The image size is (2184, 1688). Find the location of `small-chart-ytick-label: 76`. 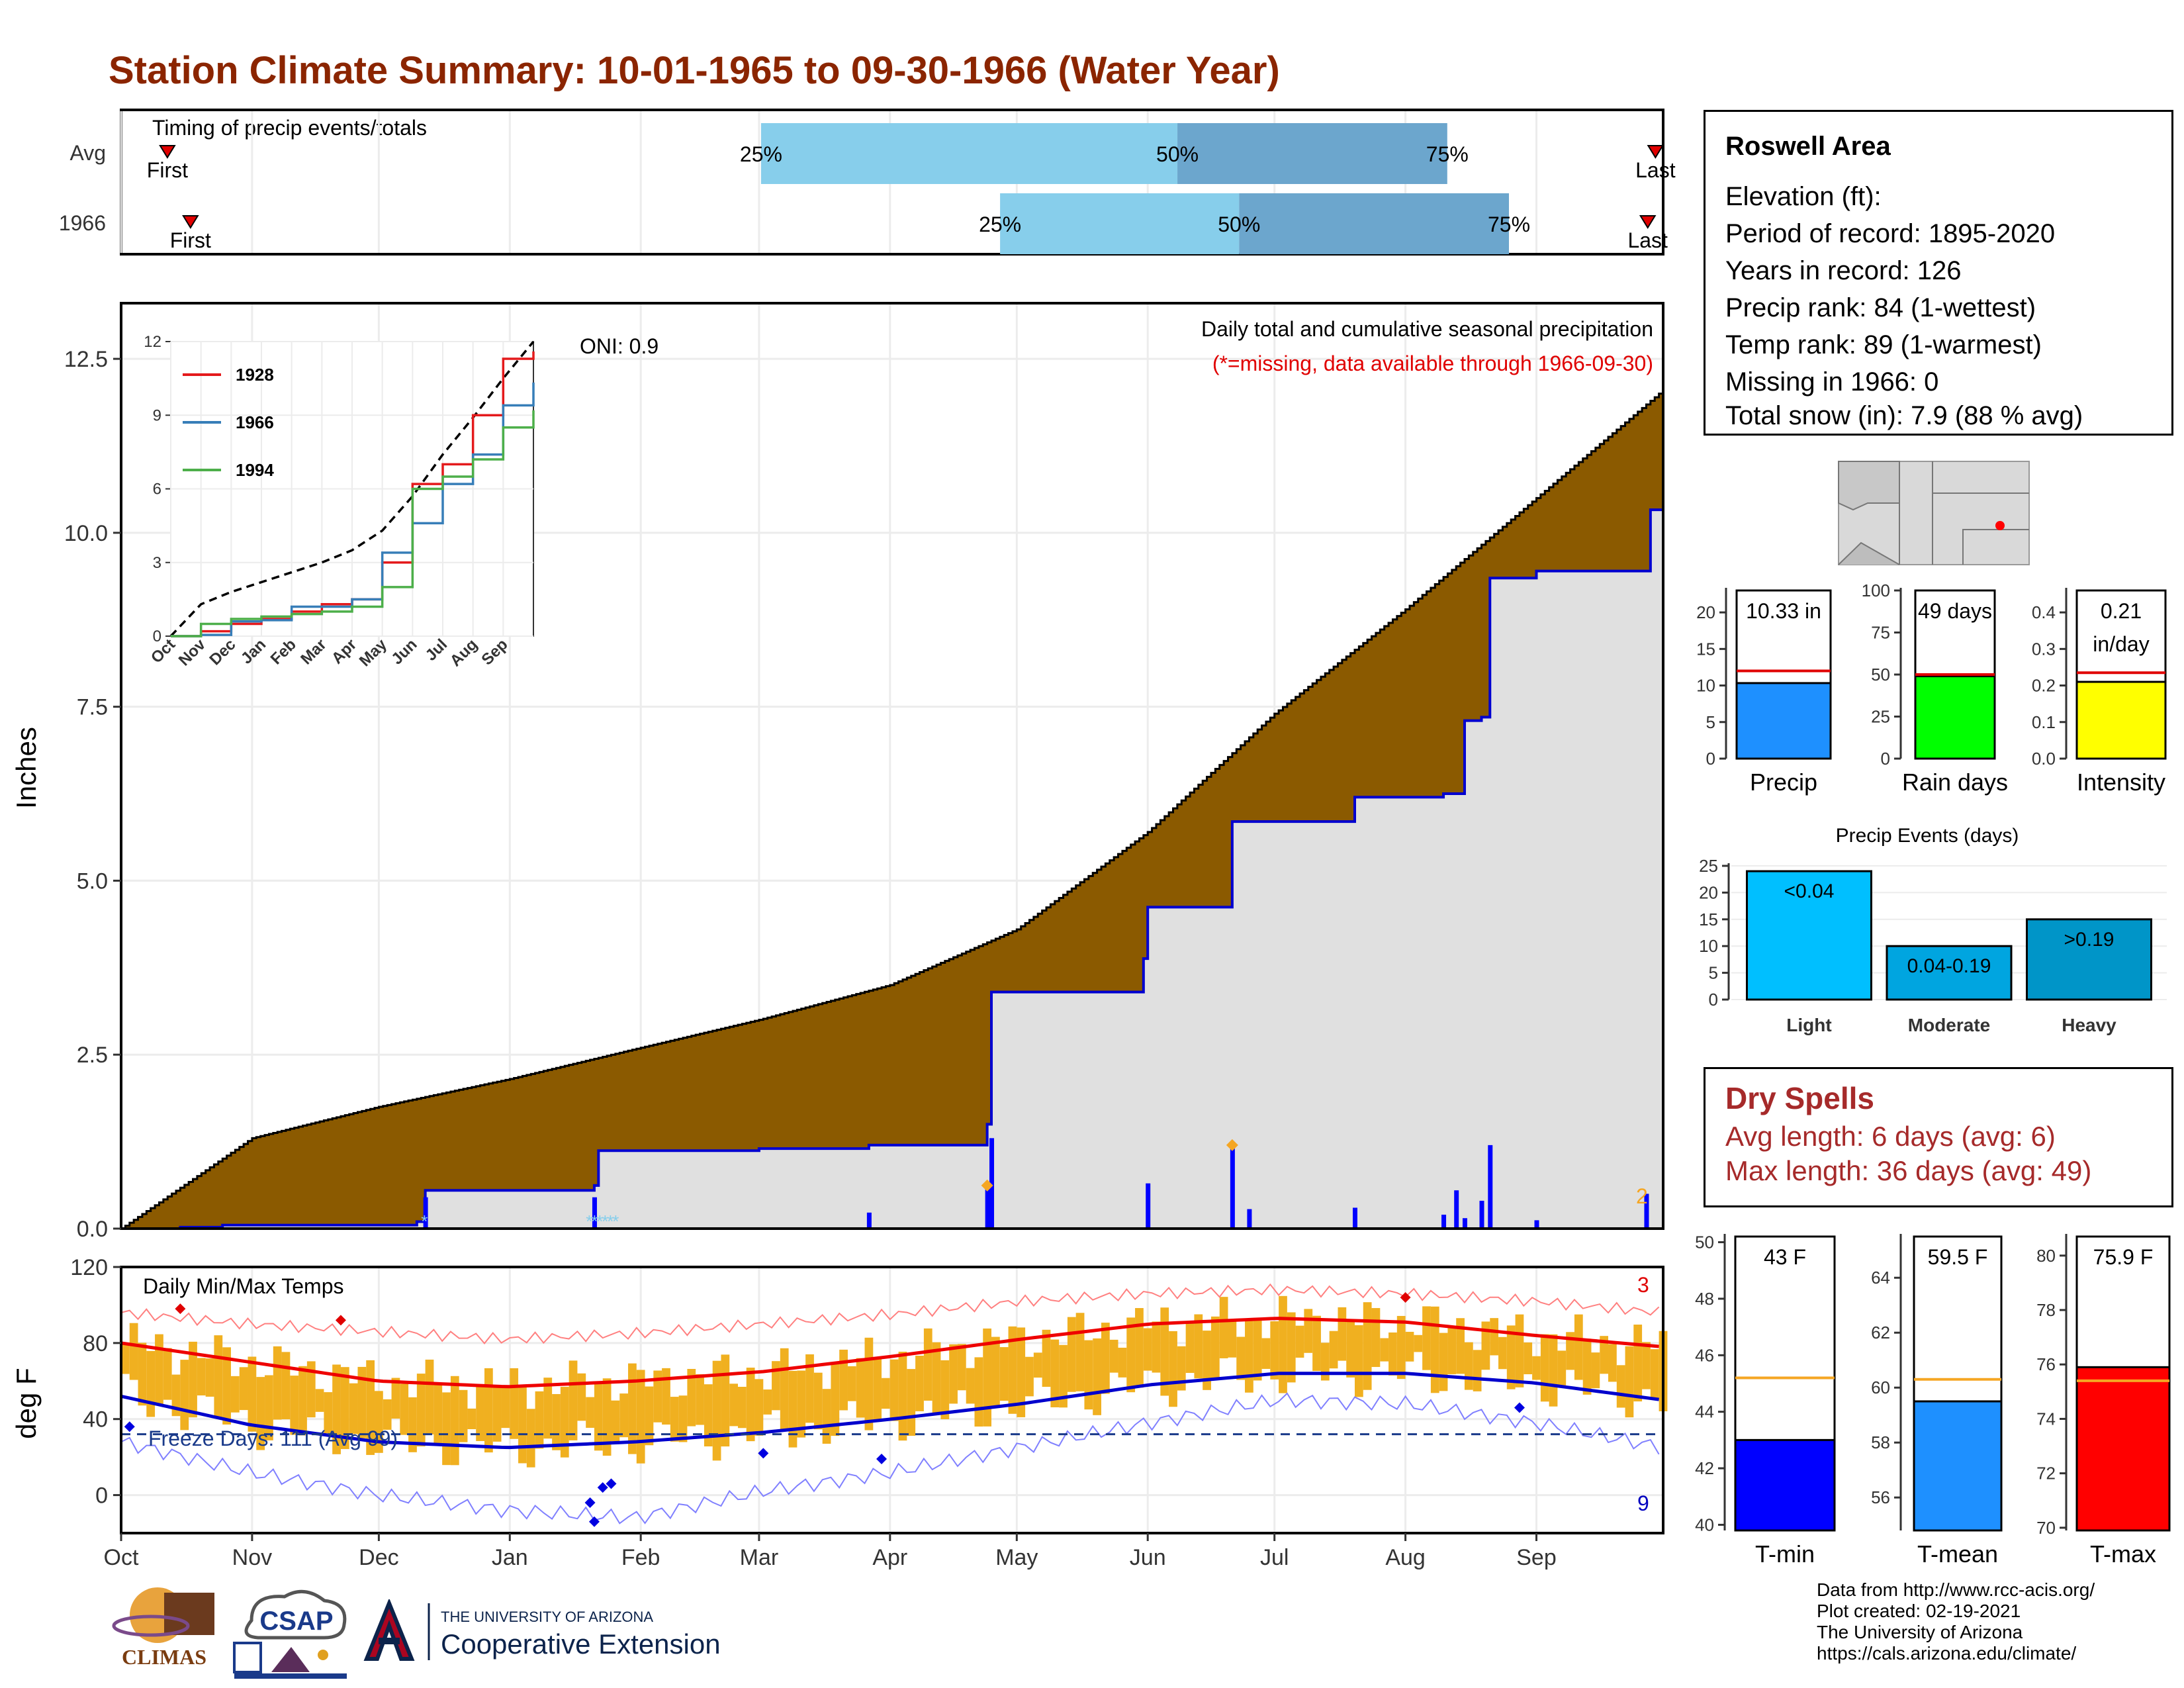

small-chart-ytick-label: 76 is located at coordinates (2046, 1364).